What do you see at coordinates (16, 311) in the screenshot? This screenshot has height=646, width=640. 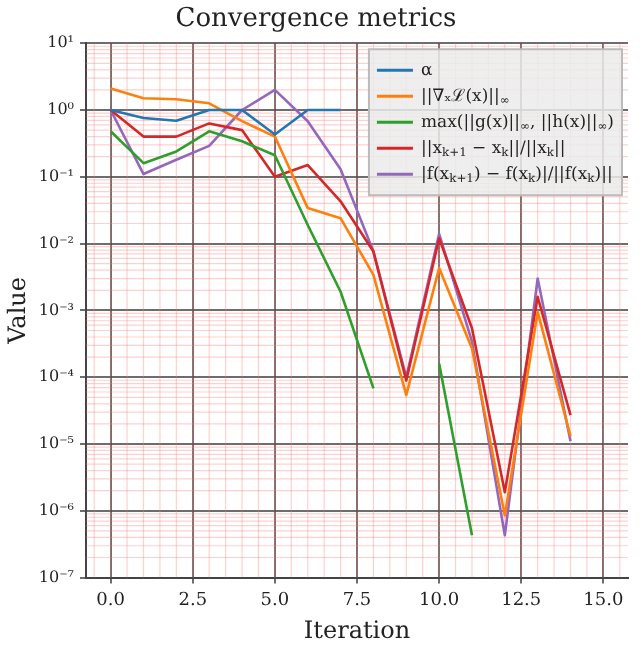 I see `y-axis-title: Value` at bounding box center [16, 311].